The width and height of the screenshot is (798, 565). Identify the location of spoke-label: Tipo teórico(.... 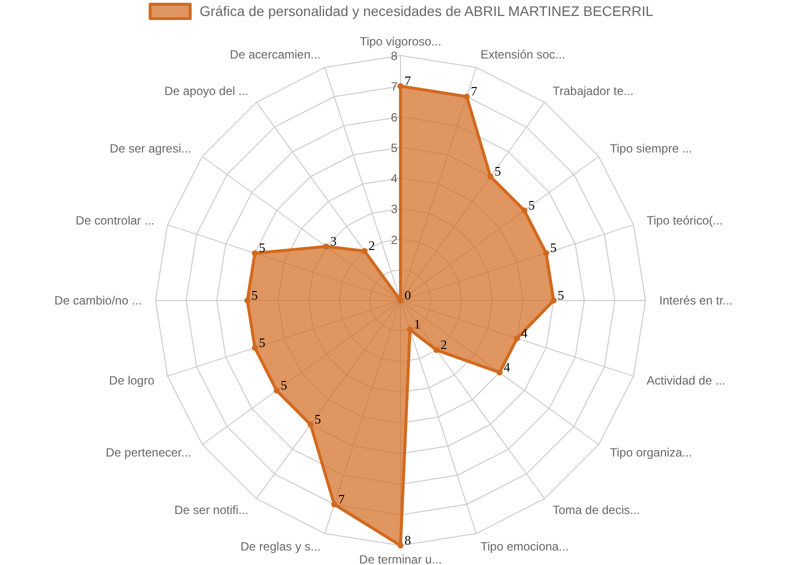
(684, 221).